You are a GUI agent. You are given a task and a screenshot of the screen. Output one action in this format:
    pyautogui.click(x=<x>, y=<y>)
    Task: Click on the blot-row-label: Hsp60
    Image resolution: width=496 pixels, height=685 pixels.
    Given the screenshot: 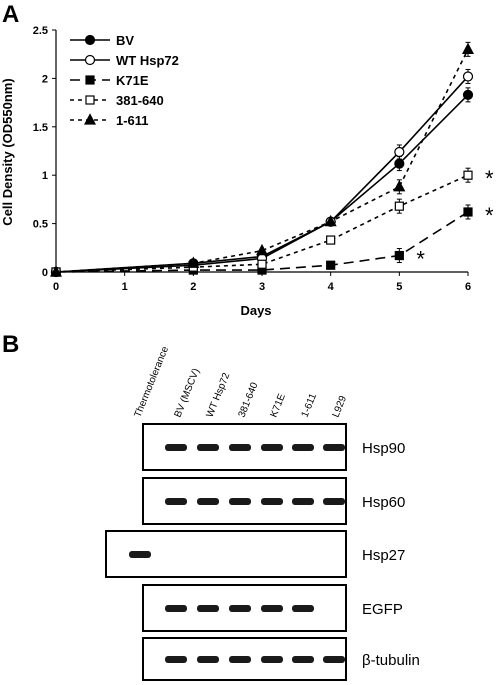 What is the action you would take?
    pyautogui.click(x=383, y=502)
    